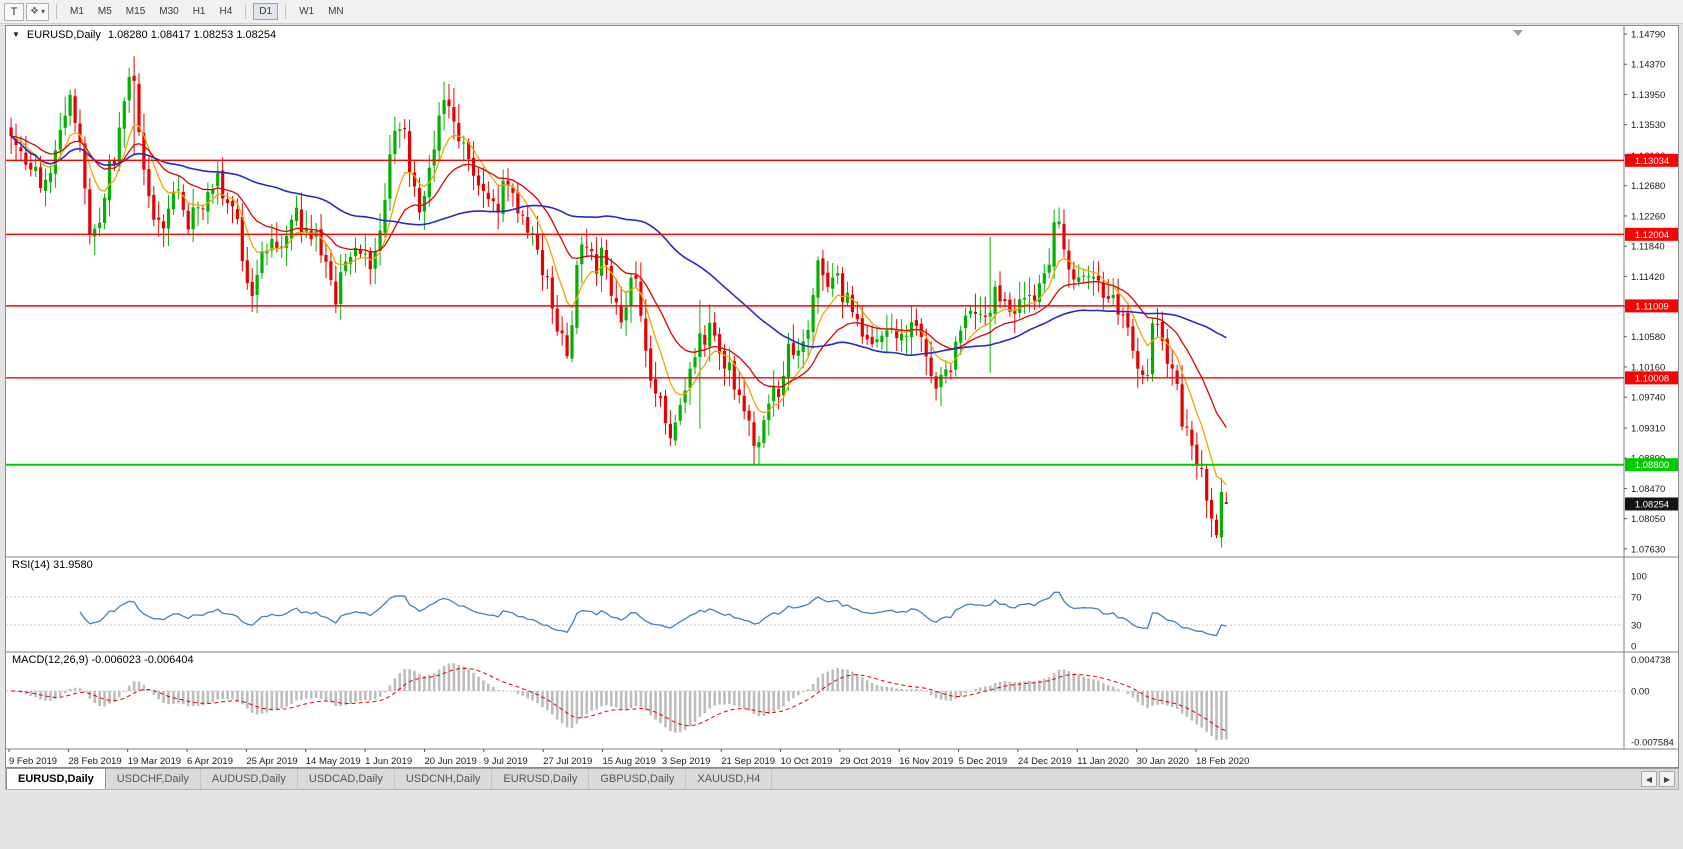  Describe the element at coordinates (333, 761) in the screenshot. I see `svg-text: 14 May 2019` at that location.